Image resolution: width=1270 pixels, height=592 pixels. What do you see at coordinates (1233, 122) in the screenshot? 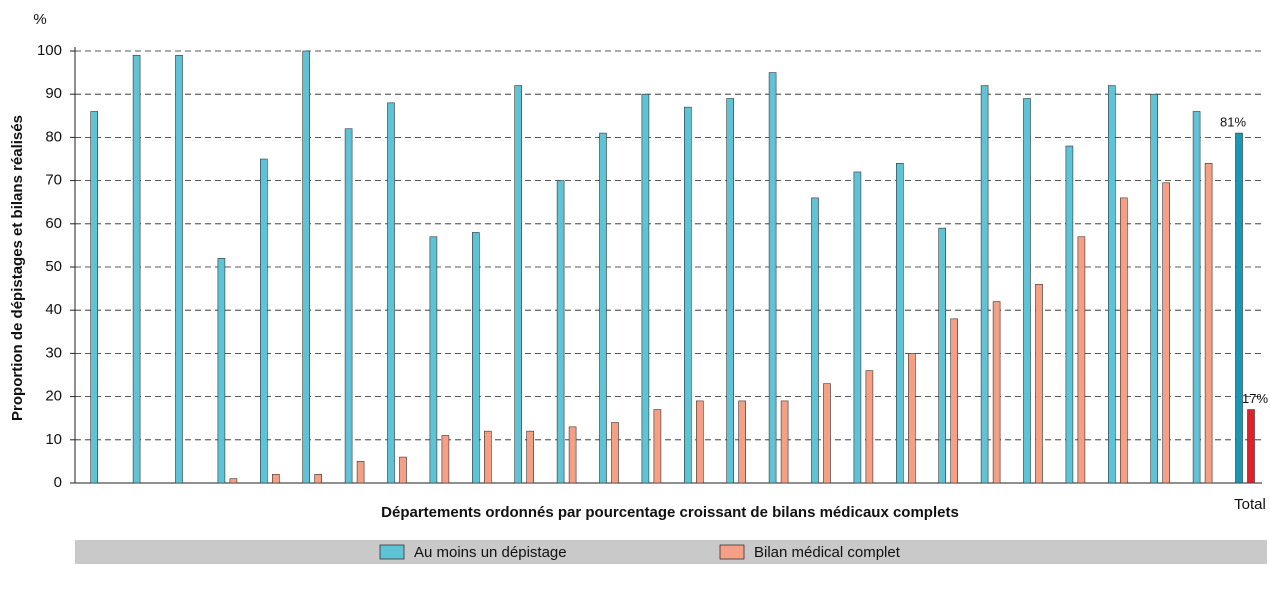
I see `value-label: 81%` at bounding box center [1233, 122].